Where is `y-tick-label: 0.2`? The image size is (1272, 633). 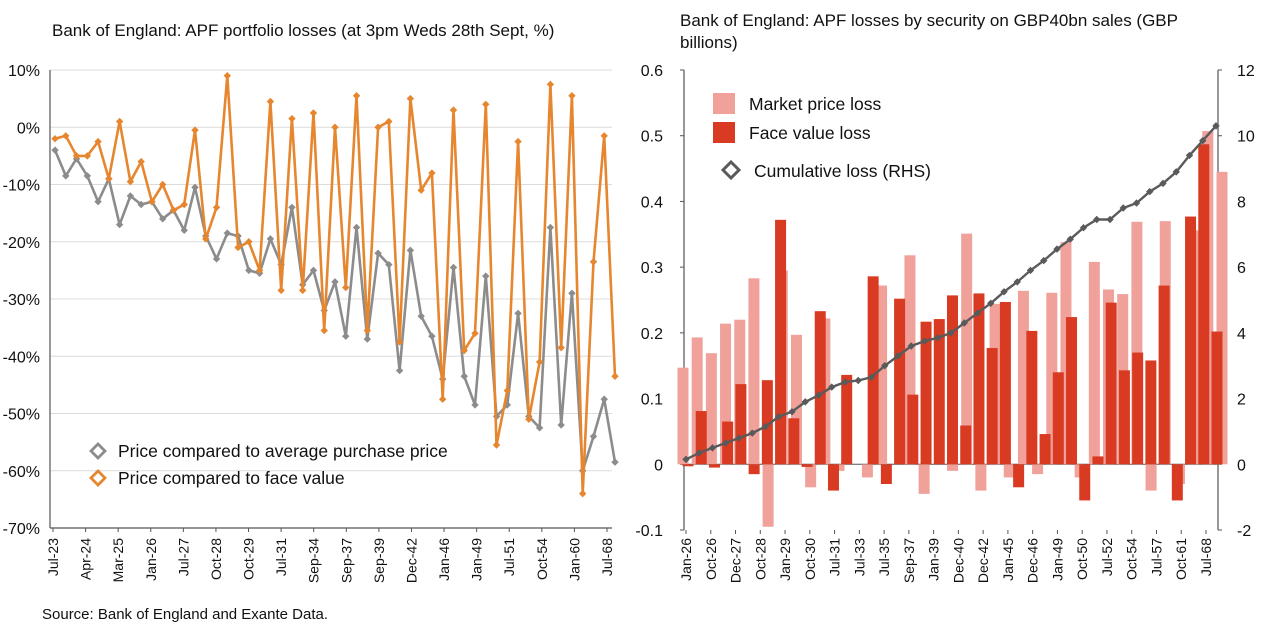
y-tick-label: 0.2 is located at coordinates (652, 334).